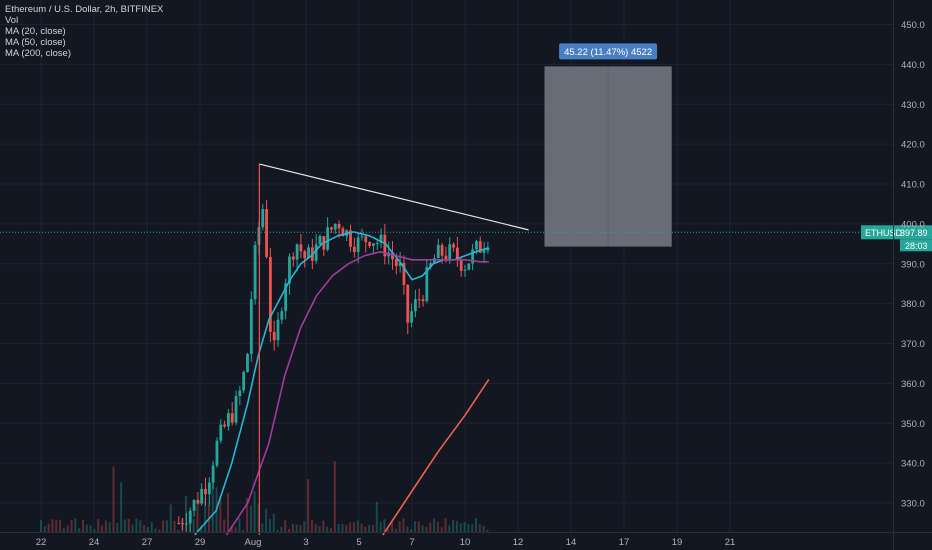  I want to click on legend-ma50: MA (50, close), so click(35, 42).